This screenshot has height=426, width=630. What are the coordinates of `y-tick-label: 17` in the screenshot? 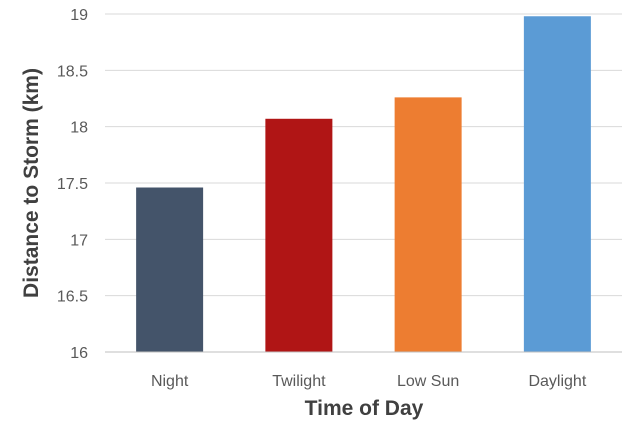 It's located at (79, 240).